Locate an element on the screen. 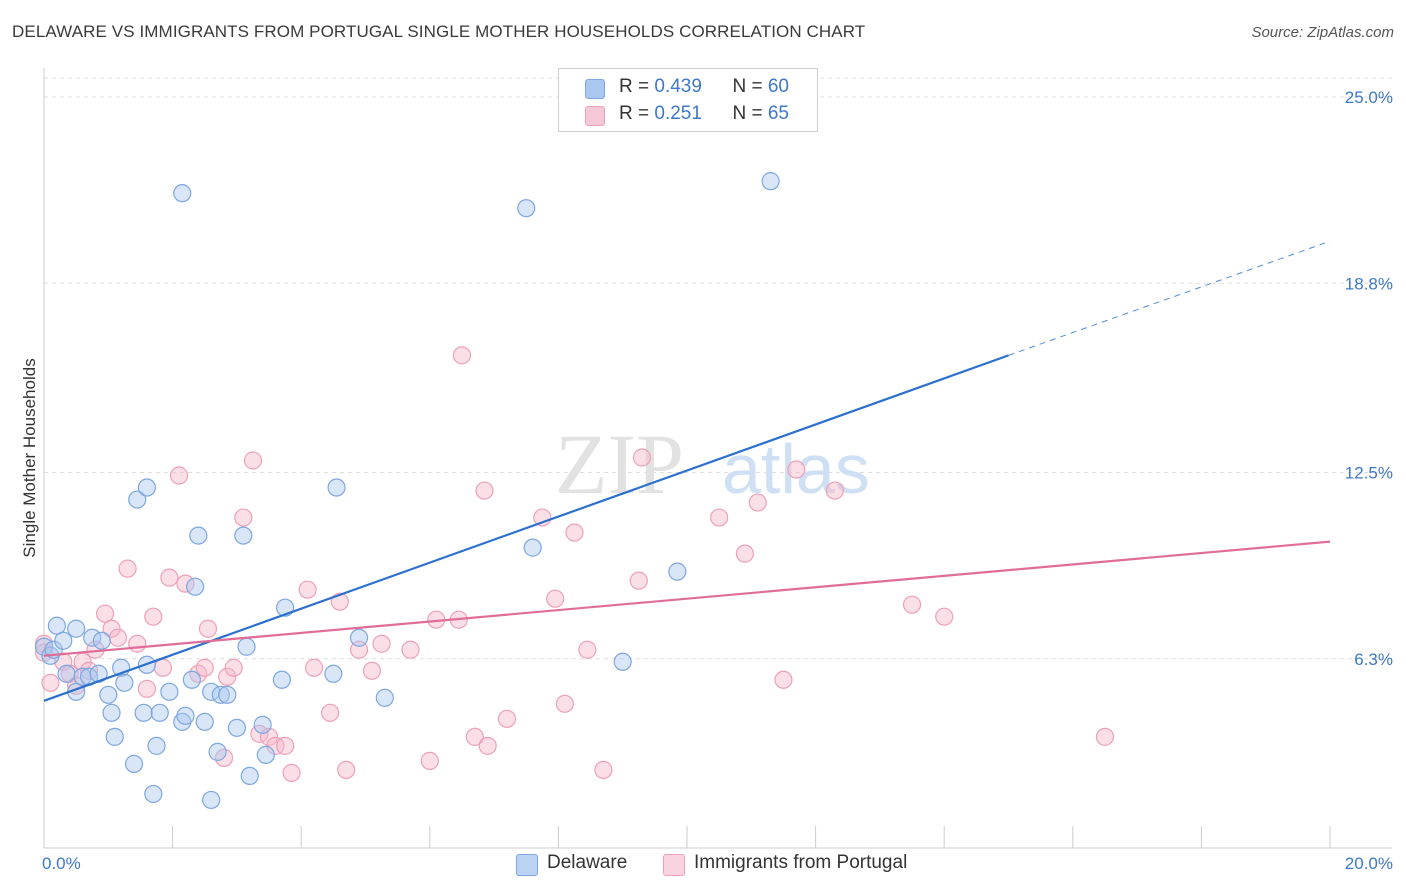 This screenshot has width=1406, height=892. series-legend: Delaware Immigrants from Portugal is located at coordinates (703, 865).